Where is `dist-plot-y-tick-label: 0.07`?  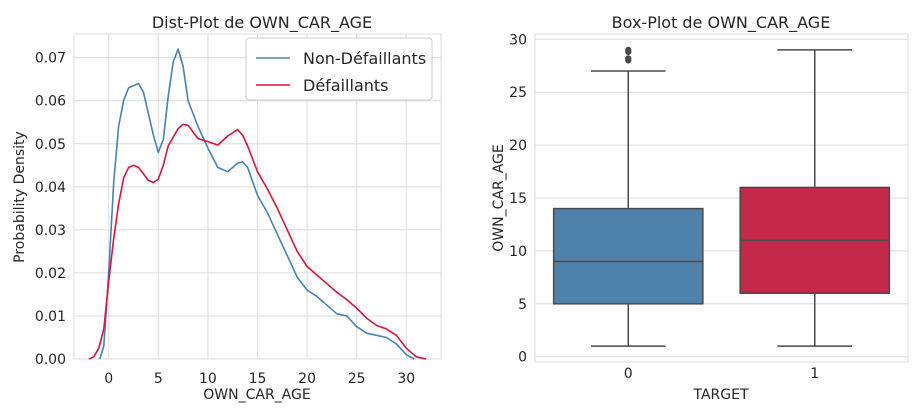
dist-plot-y-tick-label: 0.07 is located at coordinates (50, 59).